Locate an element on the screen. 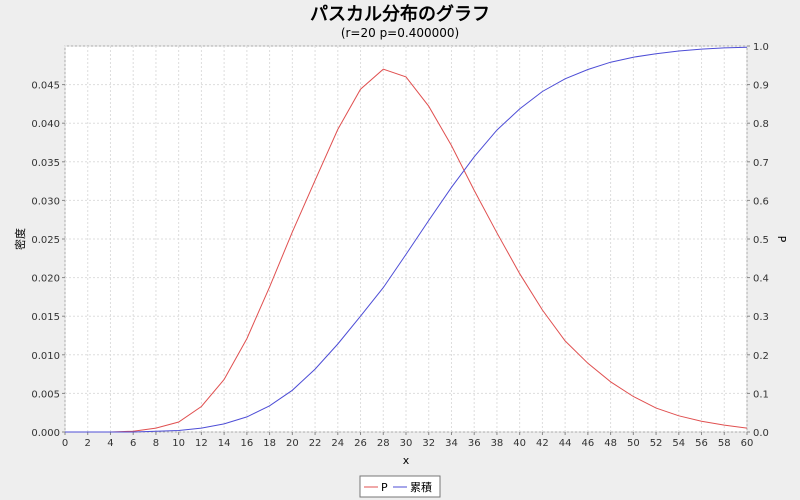  legend-label-cumulative: 累積 is located at coordinates (421, 487).